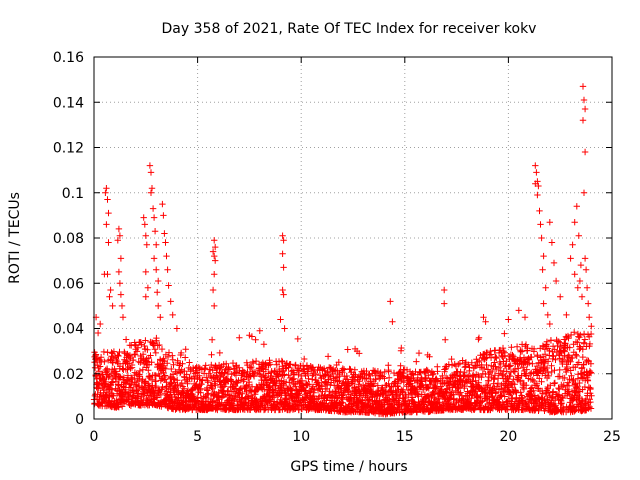  Describe the element at coordinates (68, 239) in the screenshot. I see `y-tick-label: 0.08` at that location.